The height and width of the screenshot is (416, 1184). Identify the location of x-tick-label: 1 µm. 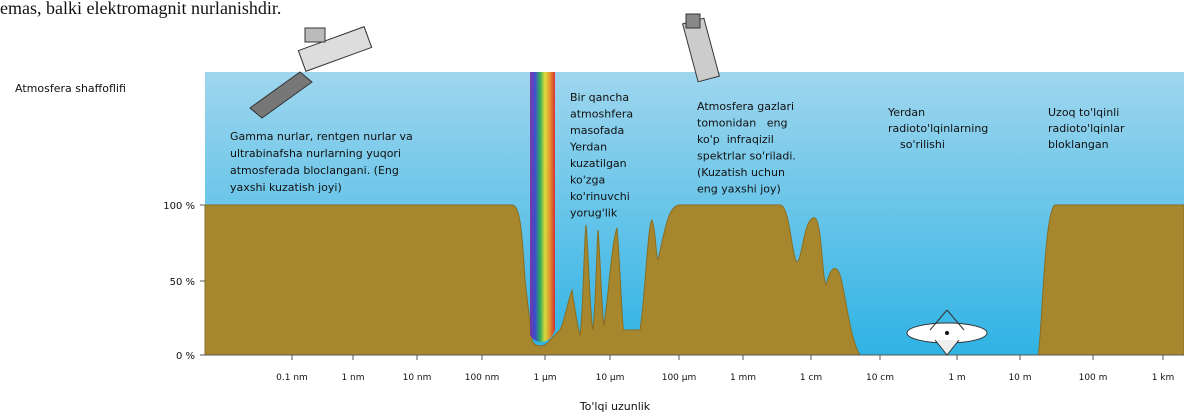
(544, 378).